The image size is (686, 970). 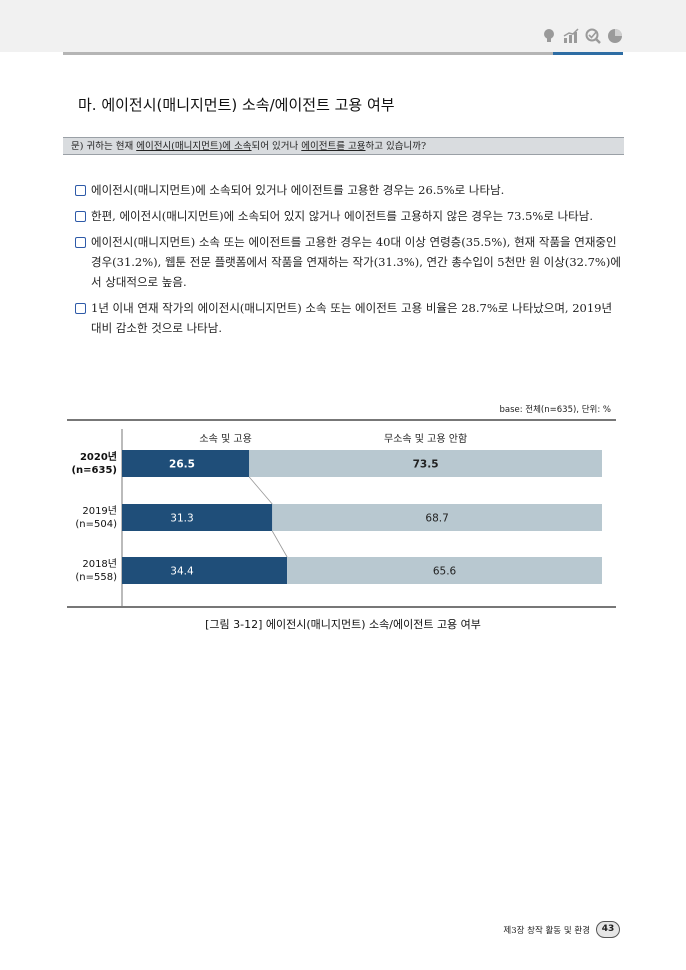 I want to click on category-label: 2018년, so click(x=99, y=564).